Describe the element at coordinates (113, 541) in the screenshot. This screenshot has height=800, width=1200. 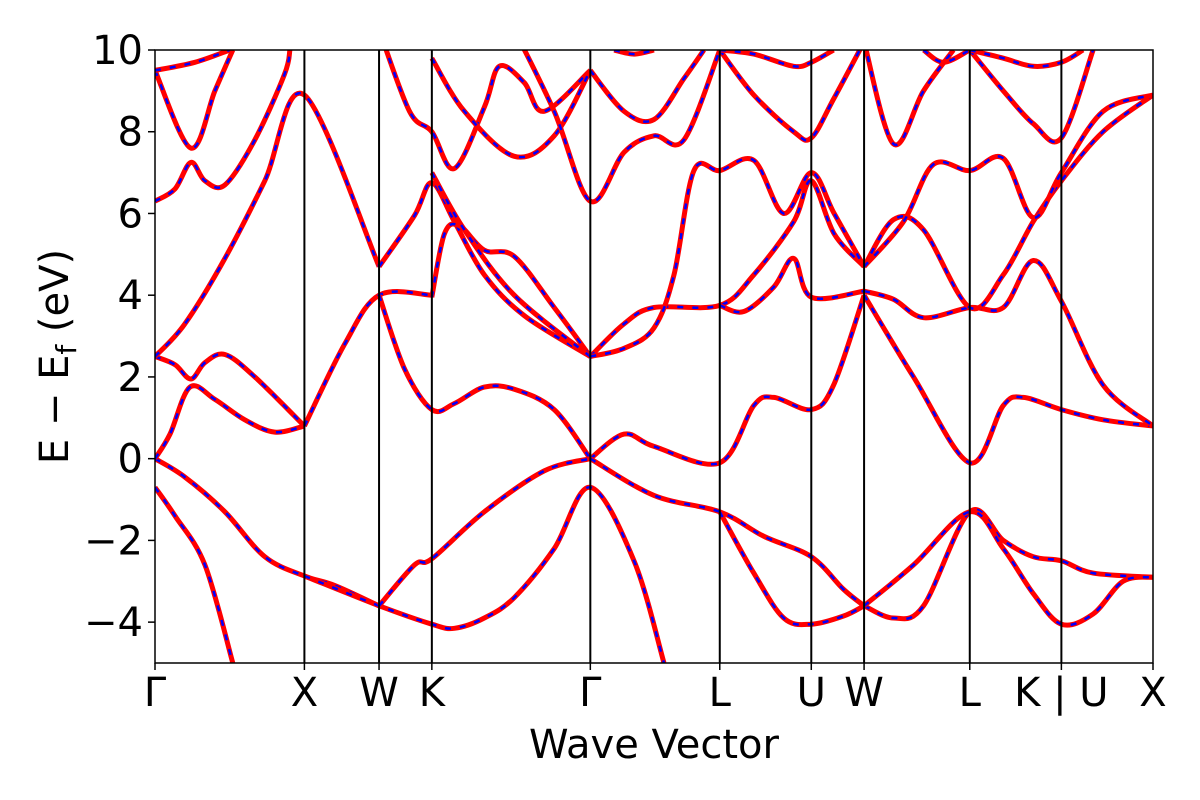
I see `y-tick-label: −2` at that location.